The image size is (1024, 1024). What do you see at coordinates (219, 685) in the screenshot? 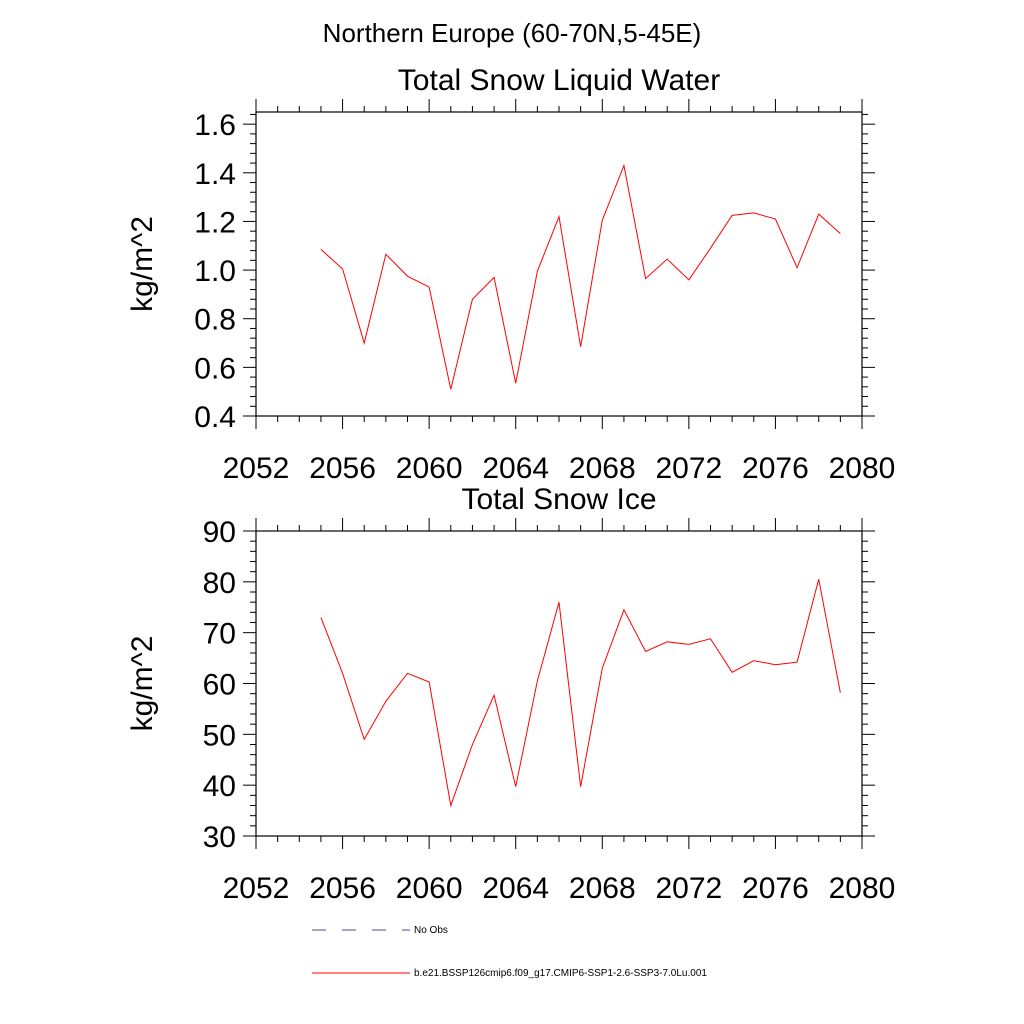
I see `y-tick-label: 60` at bounding box center [219, 685].